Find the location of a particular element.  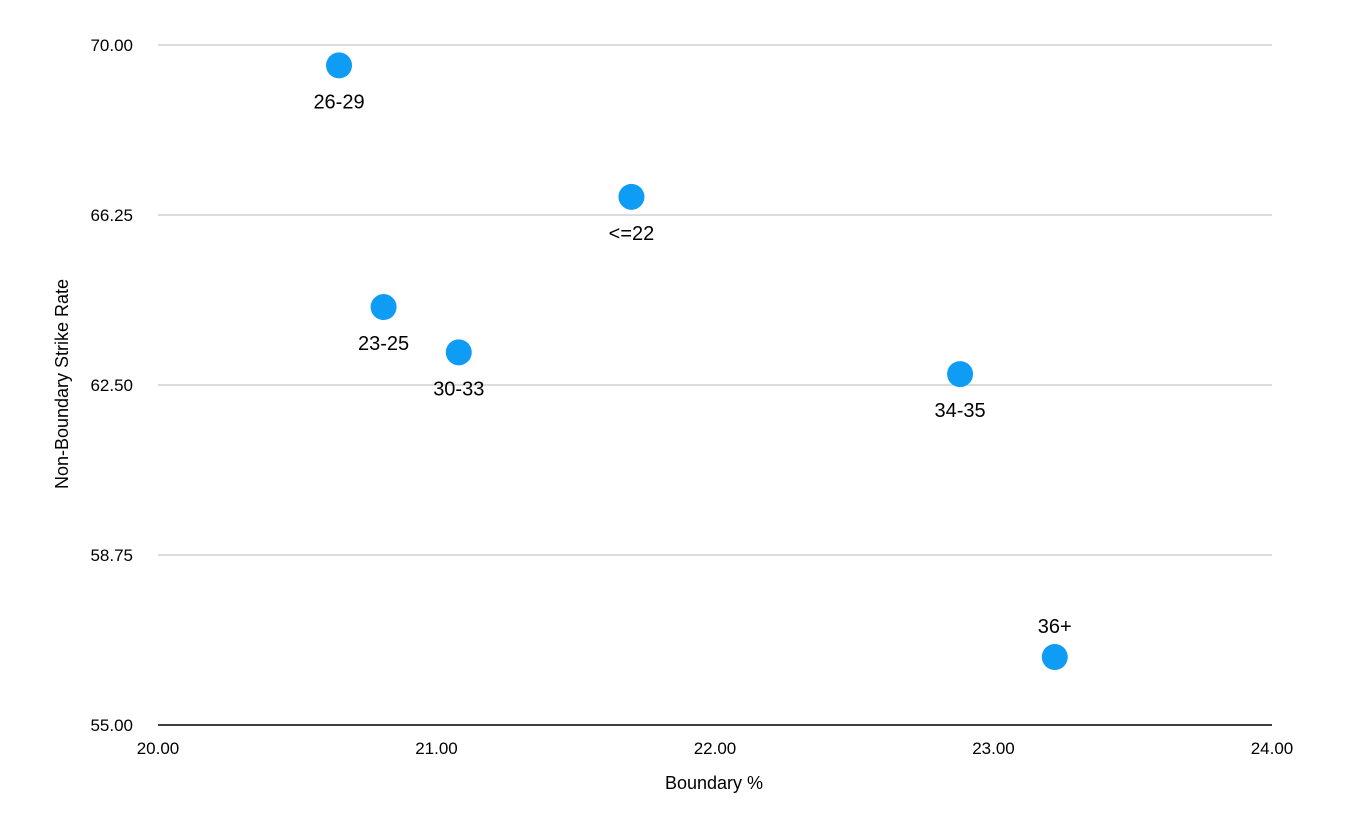

y-axis-tick-labels: 55.00 58.75 62.50 66.25 70.00 is located at coordinates (111, 385).